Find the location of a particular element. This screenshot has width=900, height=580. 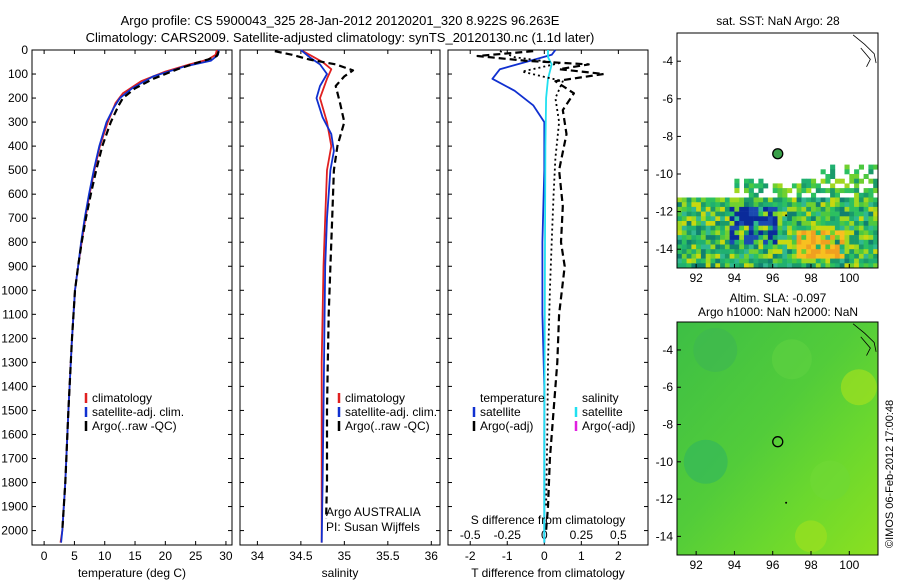

y-tick-label: 1400 is located at coordinates (14, 386).